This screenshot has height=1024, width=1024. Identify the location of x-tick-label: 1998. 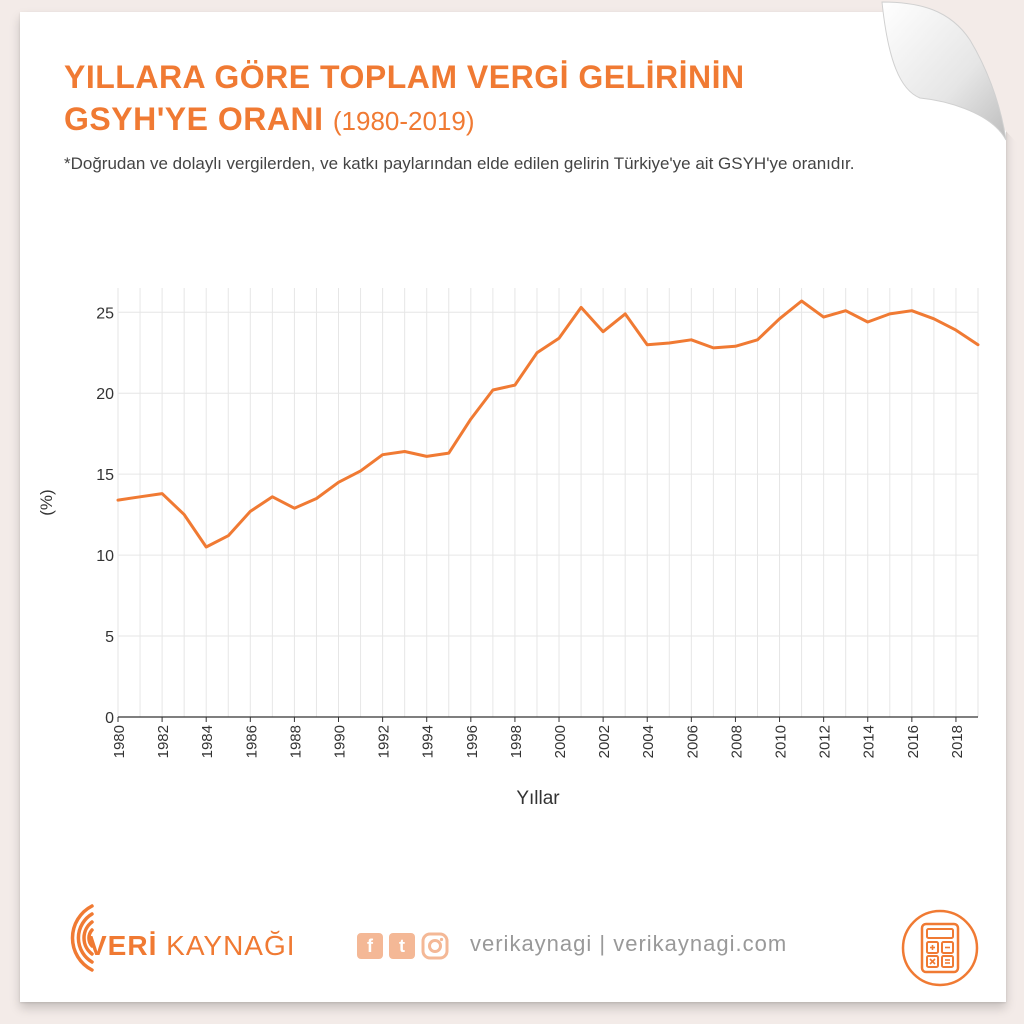
(516, 741).